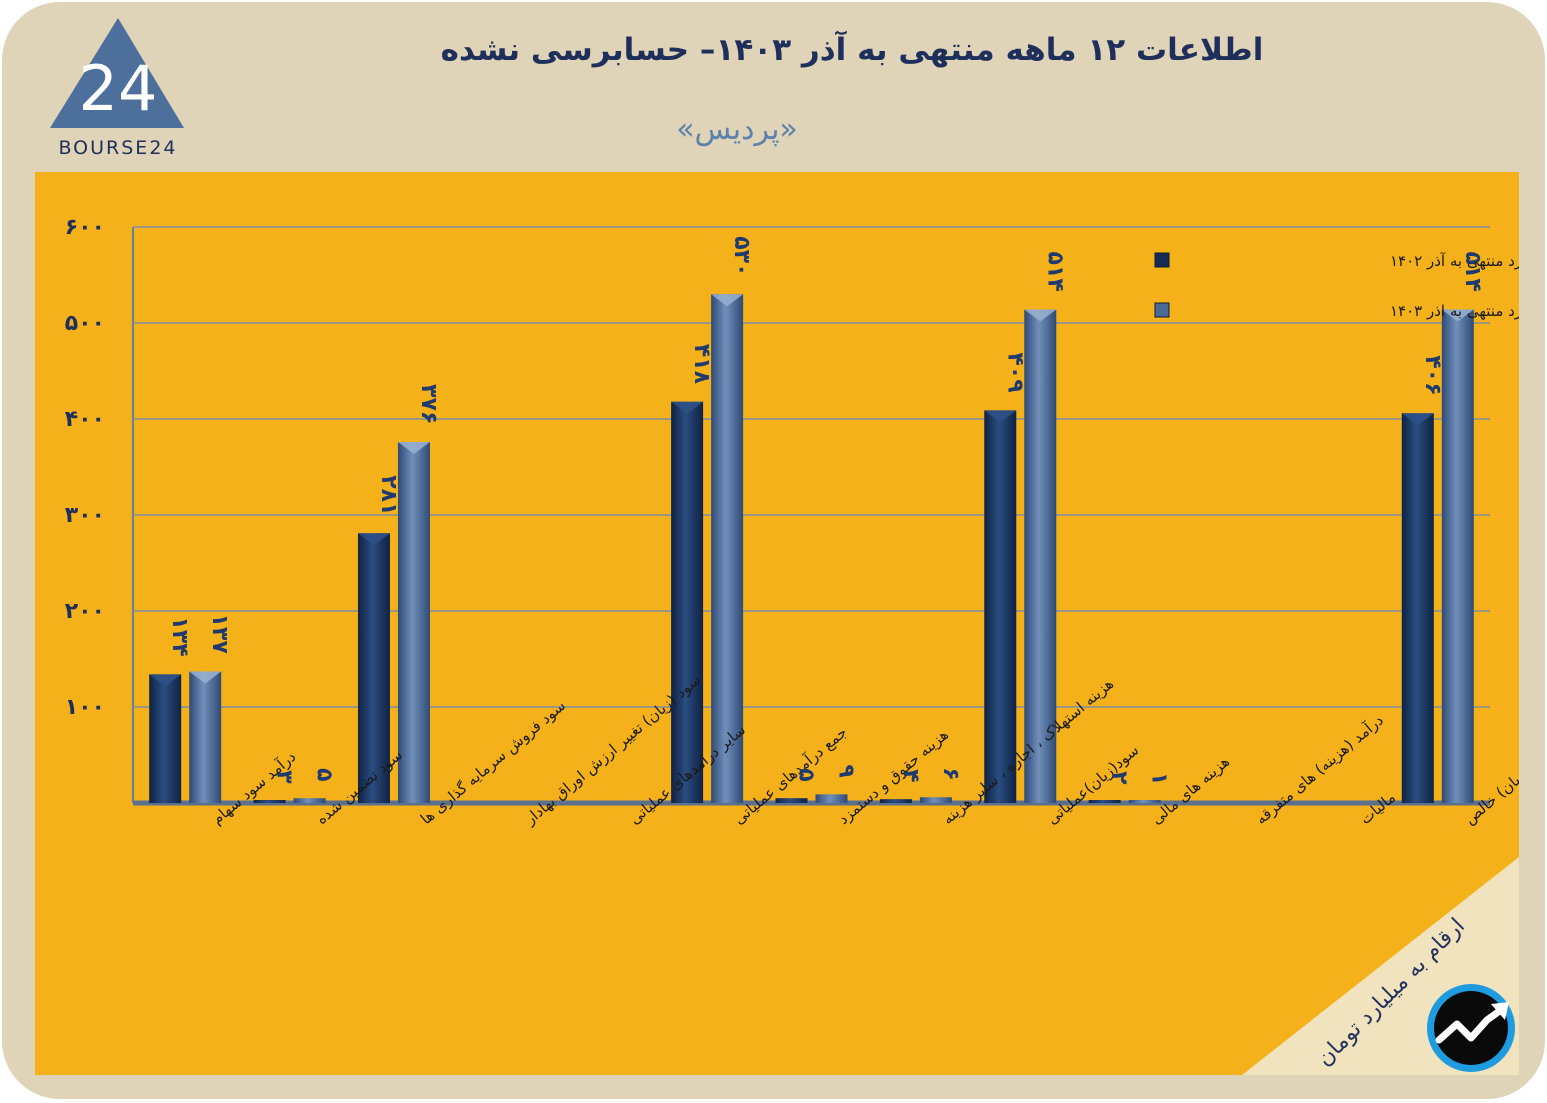 The image size is (1547, 1103). What do you see at coordinates (85, 707) in the screenshot?
I see `y-tick-label: ۱۰۰` at bounding box center [85, 707].